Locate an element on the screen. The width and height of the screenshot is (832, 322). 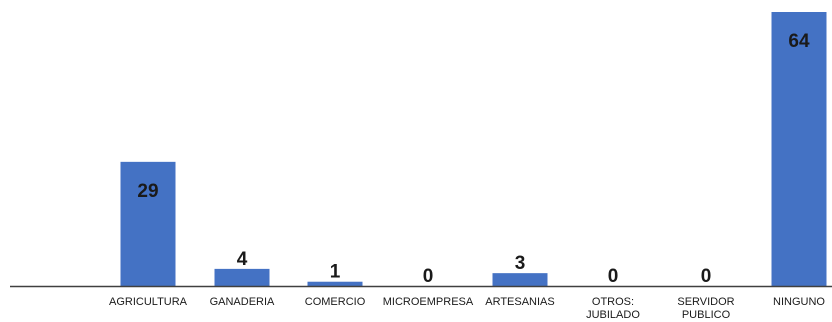
data-label: 64 is located at coordinates (799, 41).